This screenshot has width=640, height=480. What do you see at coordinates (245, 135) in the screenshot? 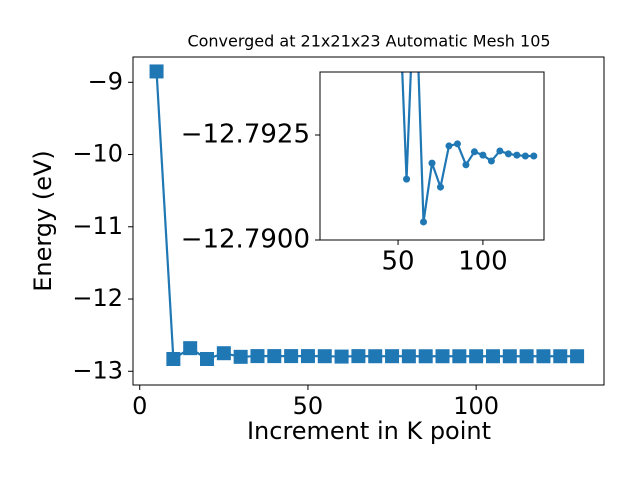
I see `y-tick-label: −12.7925` at bounding box center [245, 135].